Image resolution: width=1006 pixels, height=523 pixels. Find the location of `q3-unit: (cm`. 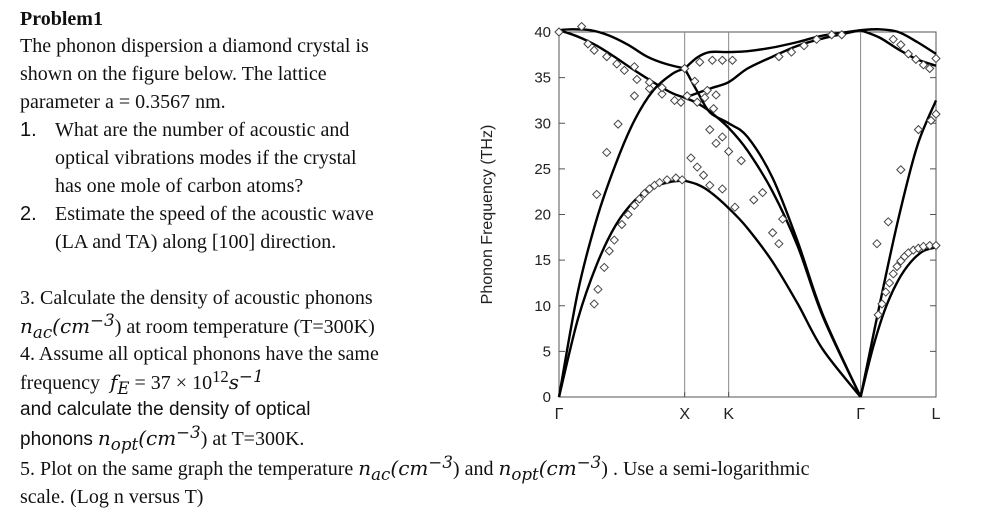

q3-unit: (cm is located at coordinates (71, 326).